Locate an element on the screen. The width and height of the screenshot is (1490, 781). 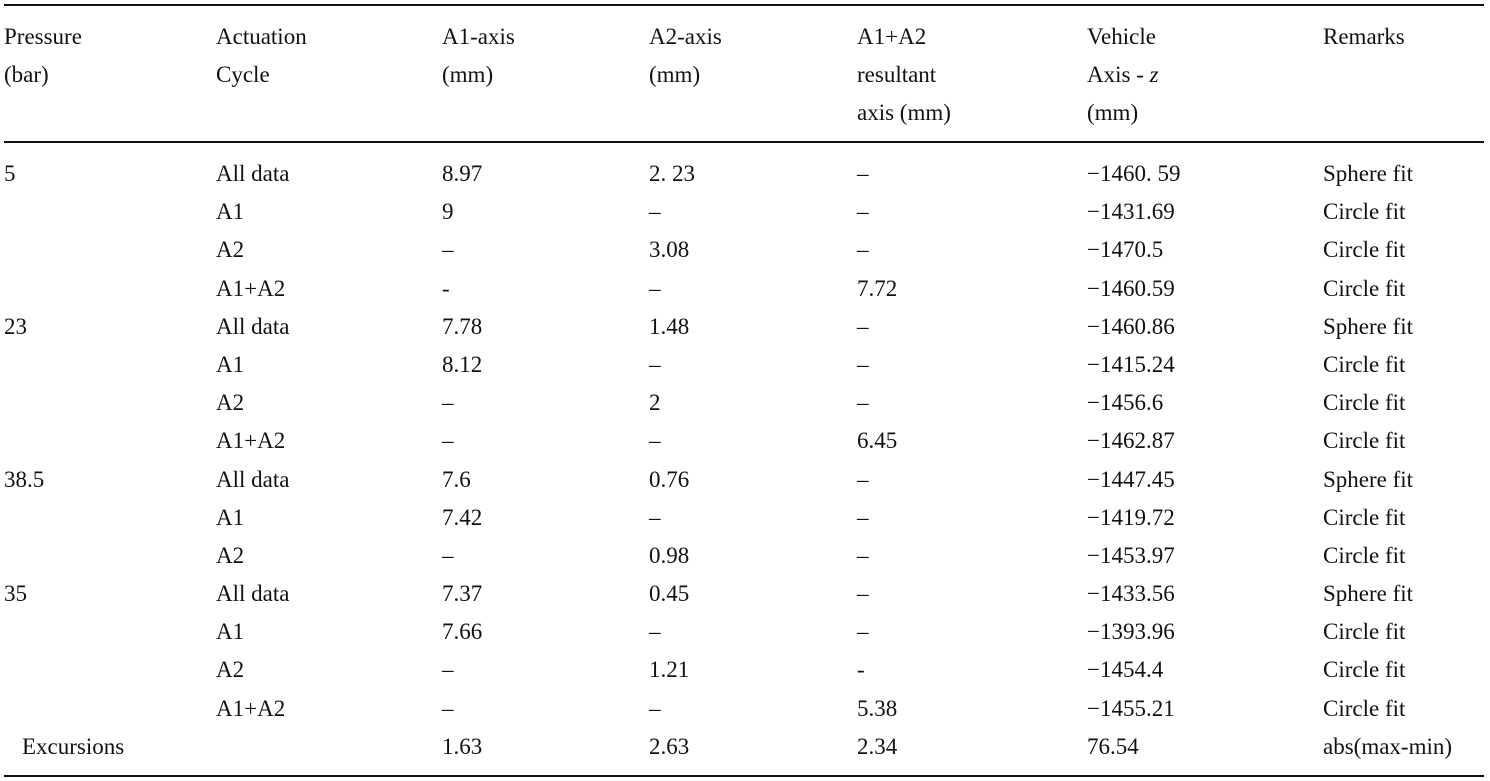
table-cell: 7.72 is located at coordinates (877, 288).